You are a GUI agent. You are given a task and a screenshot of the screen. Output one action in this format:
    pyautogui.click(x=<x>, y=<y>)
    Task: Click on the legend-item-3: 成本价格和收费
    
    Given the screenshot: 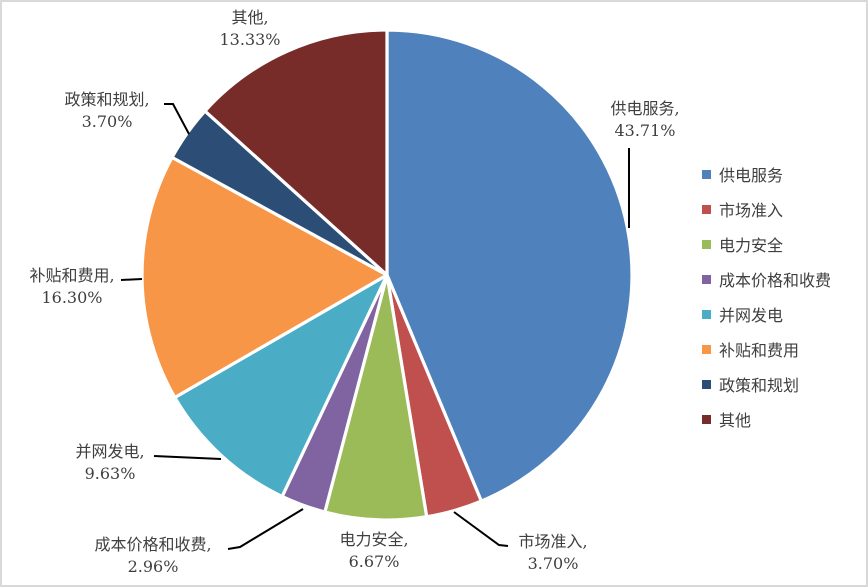 What is the action you would take?
    pyautogui.click(x=766, y=279)
    